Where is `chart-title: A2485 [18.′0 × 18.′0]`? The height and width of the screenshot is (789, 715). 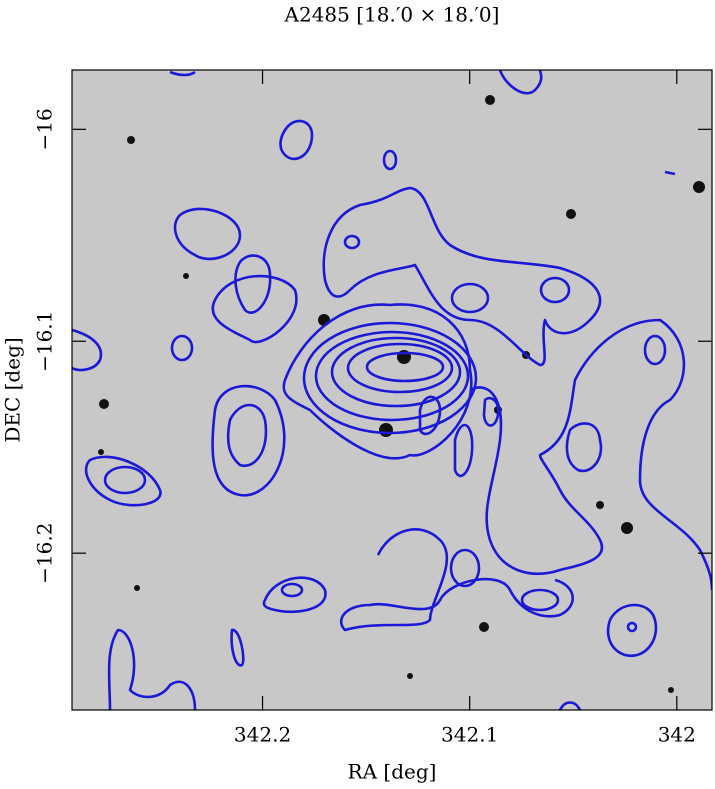
chart-title: A2485 [18.′0 × 18.′0] is located at coordinates (392, 15).